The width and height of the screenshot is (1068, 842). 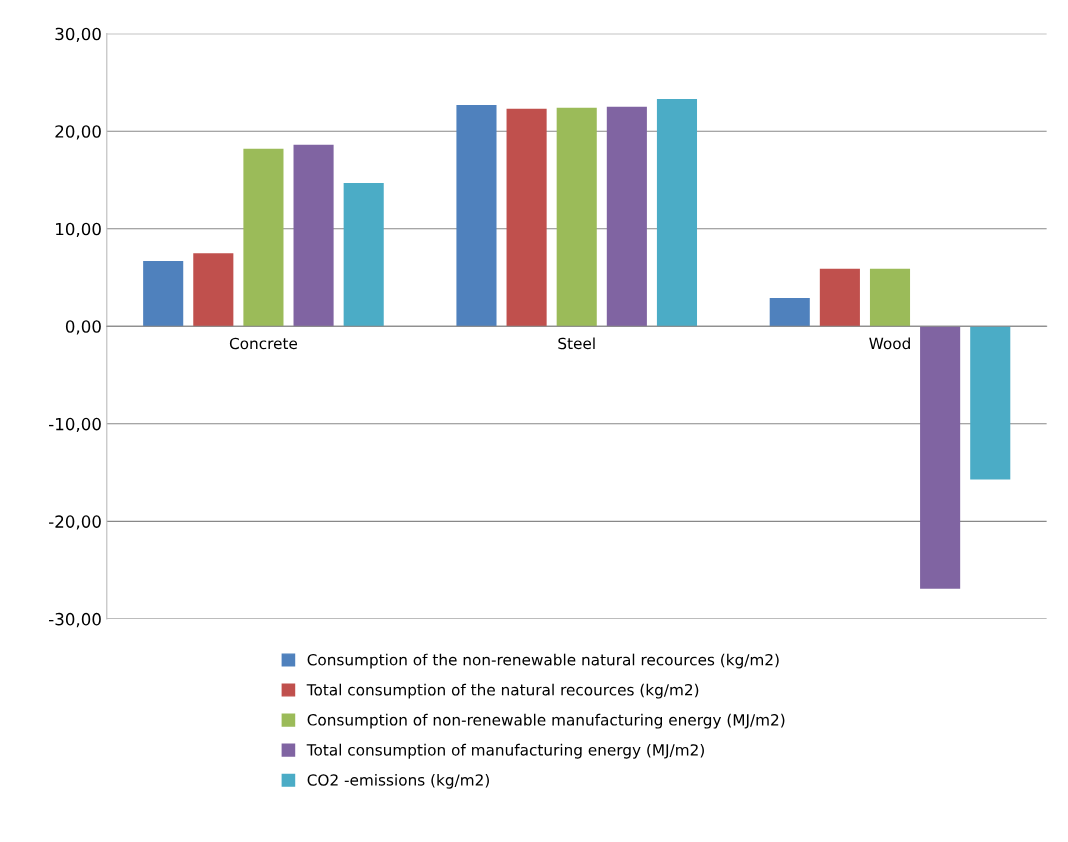 I want to click on legend-label: Consumption of the non-renewable natural recources (kg/m2), so click(x=543, y=661).